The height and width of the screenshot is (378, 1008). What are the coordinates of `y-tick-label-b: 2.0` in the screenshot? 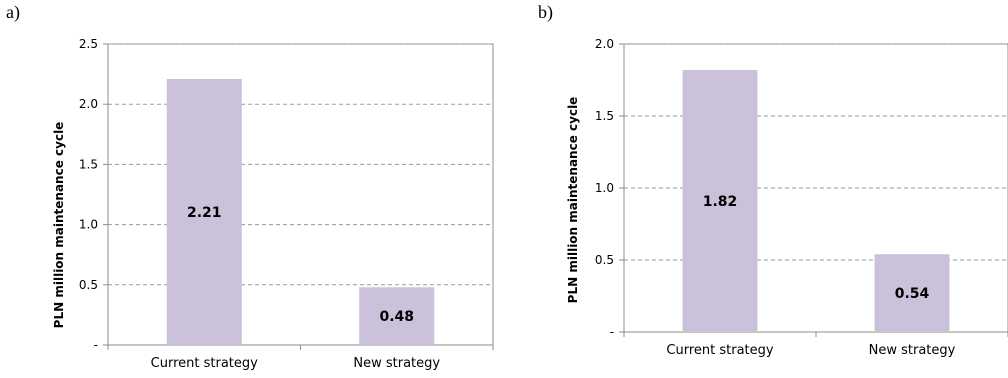 It's located at (604, 44).